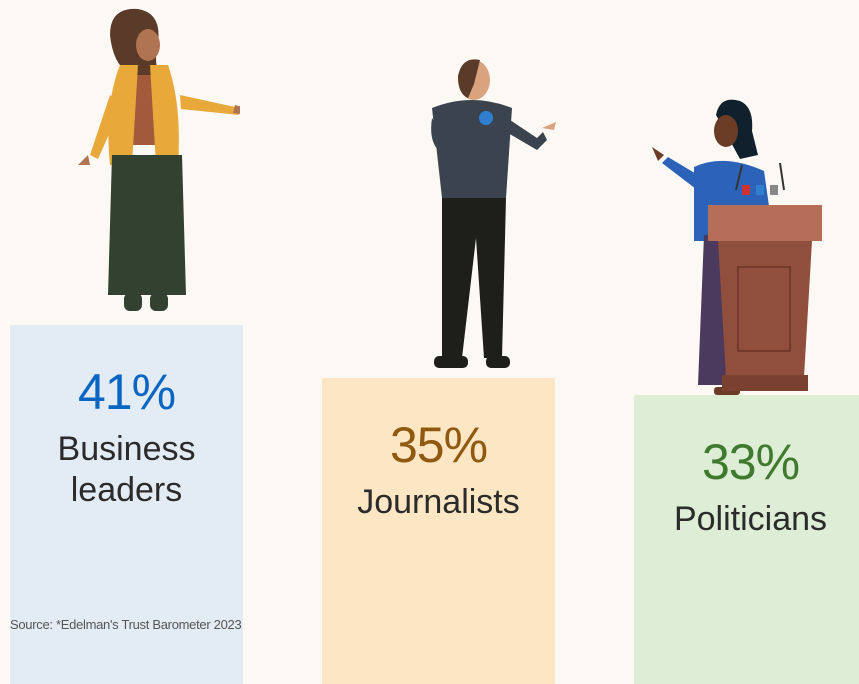  Describe the element at coordinates (126, 624) in the screenshot. I see `source-note: Source: *Edelman's Trust Barometer 2023` at that location.